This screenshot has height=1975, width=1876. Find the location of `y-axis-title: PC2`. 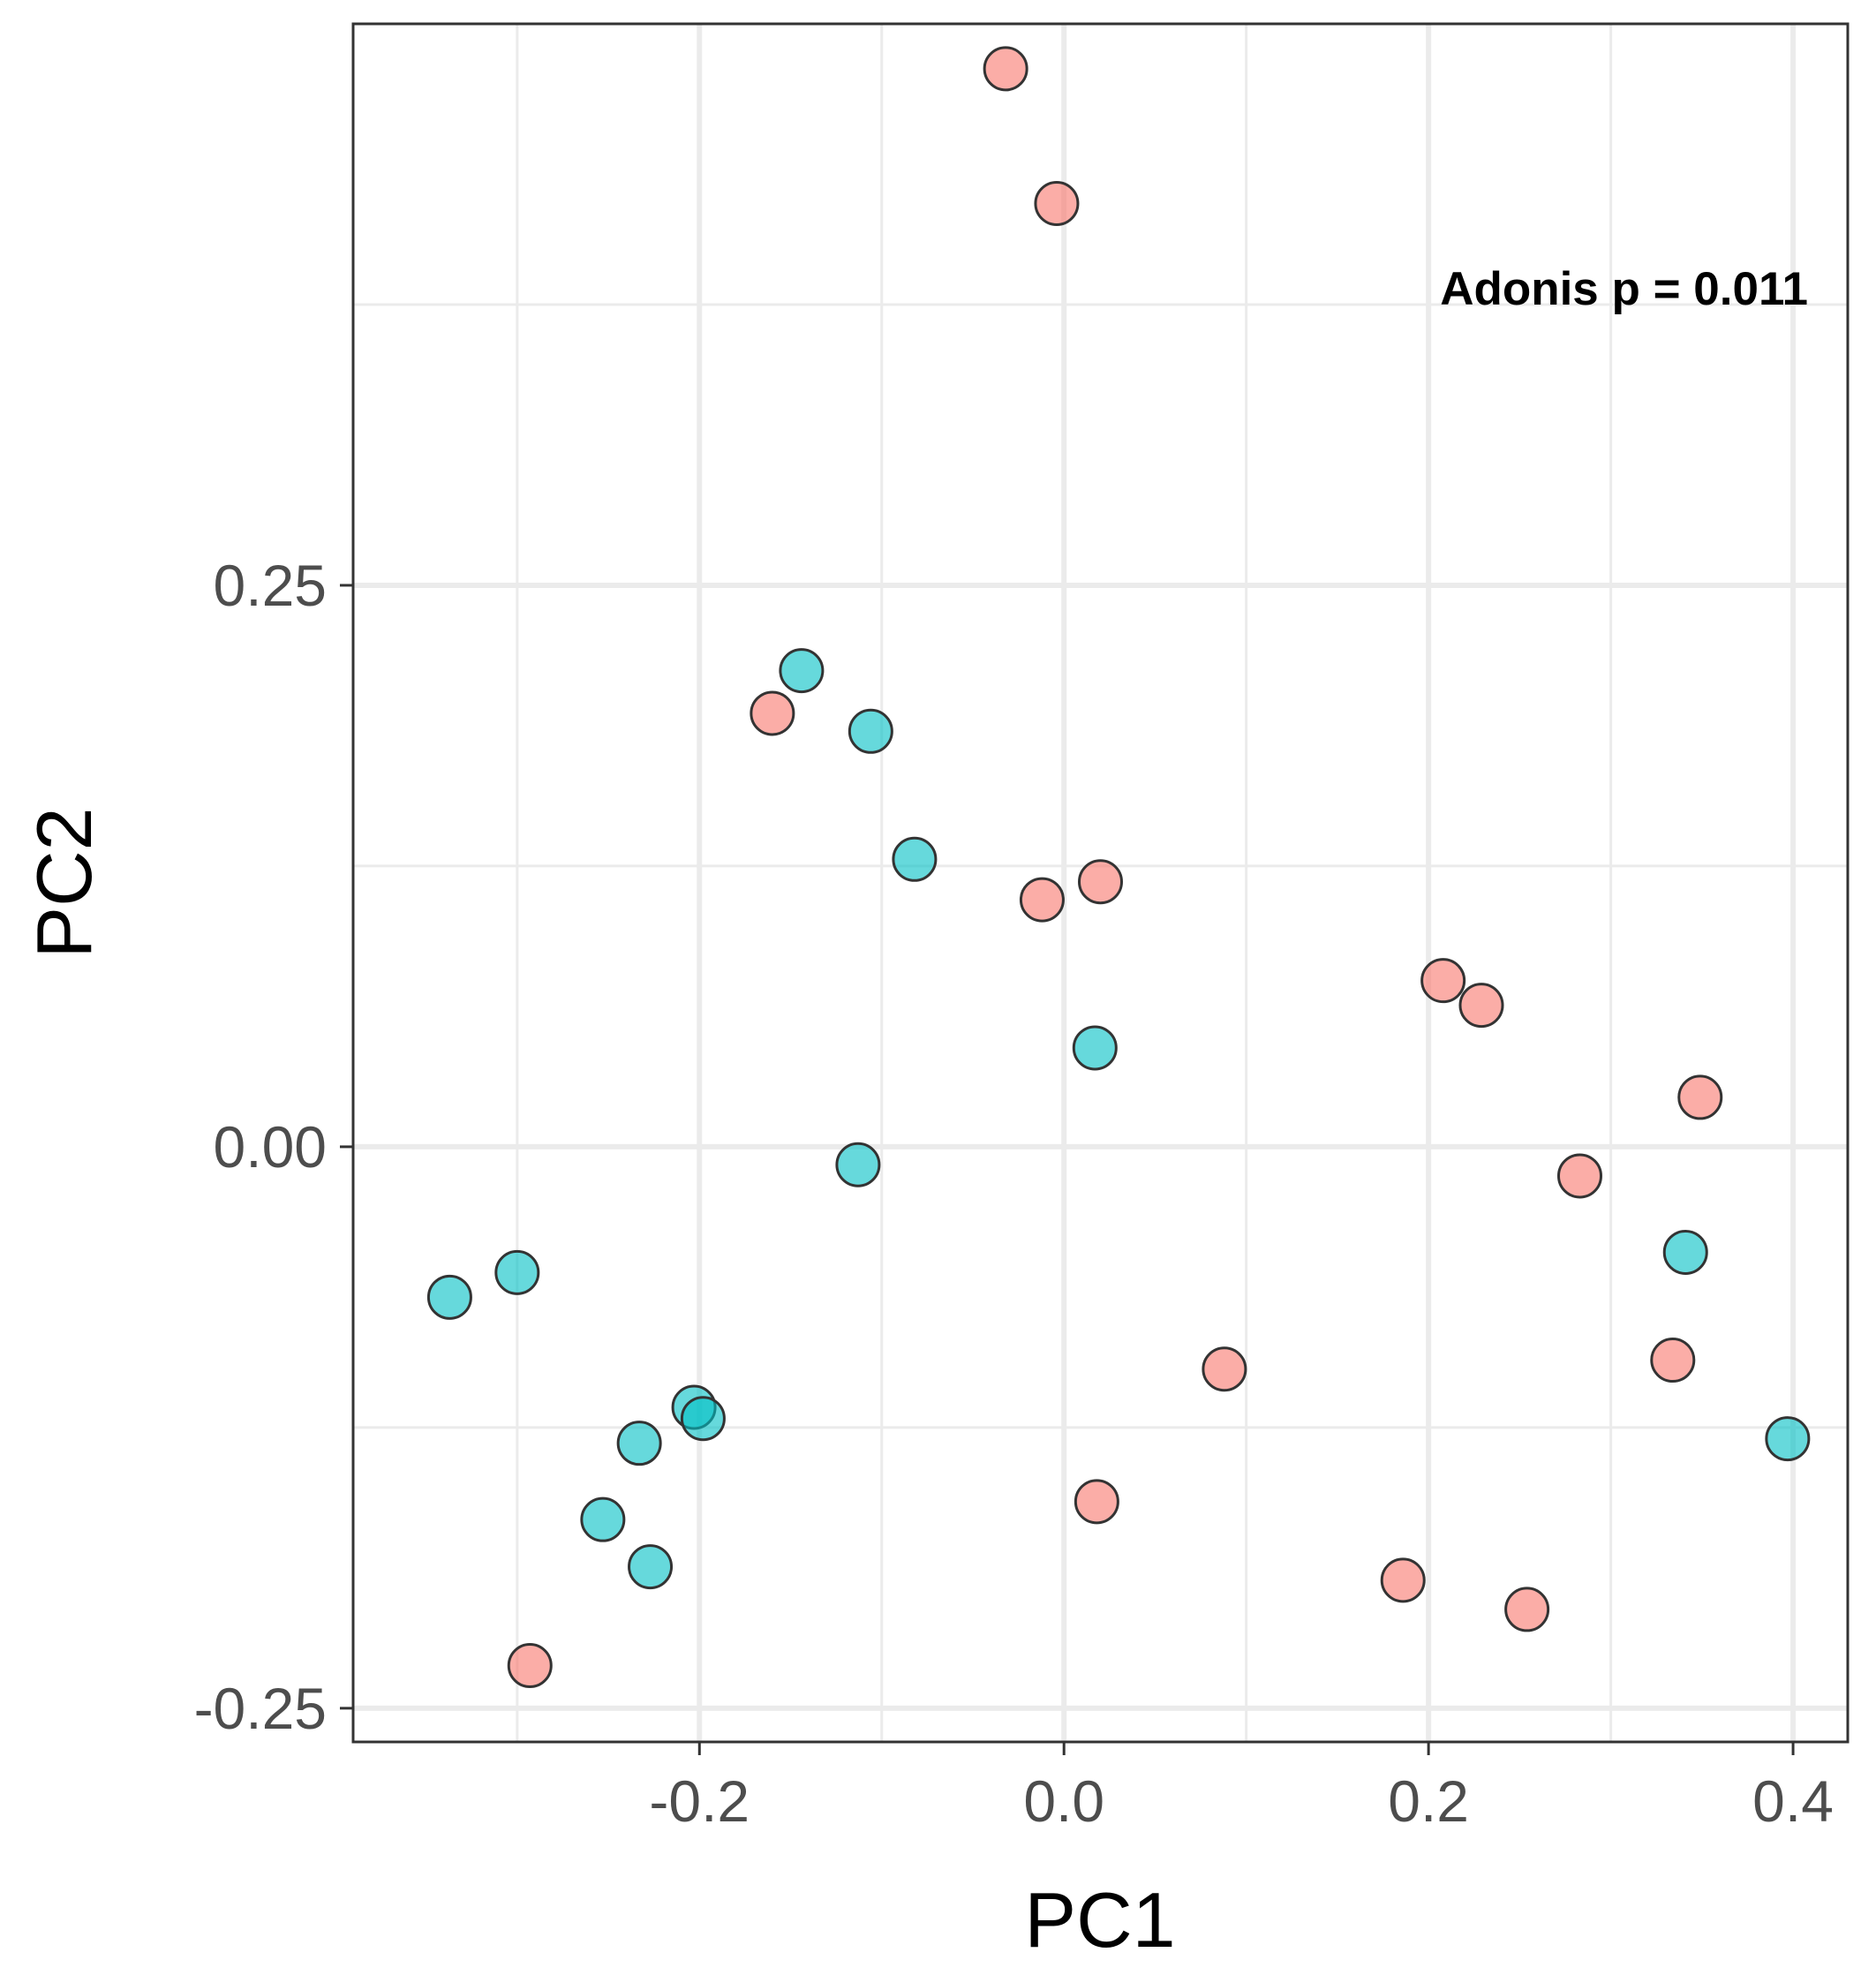

y-axis-title: PC2 is located at coordinates (64, 882).